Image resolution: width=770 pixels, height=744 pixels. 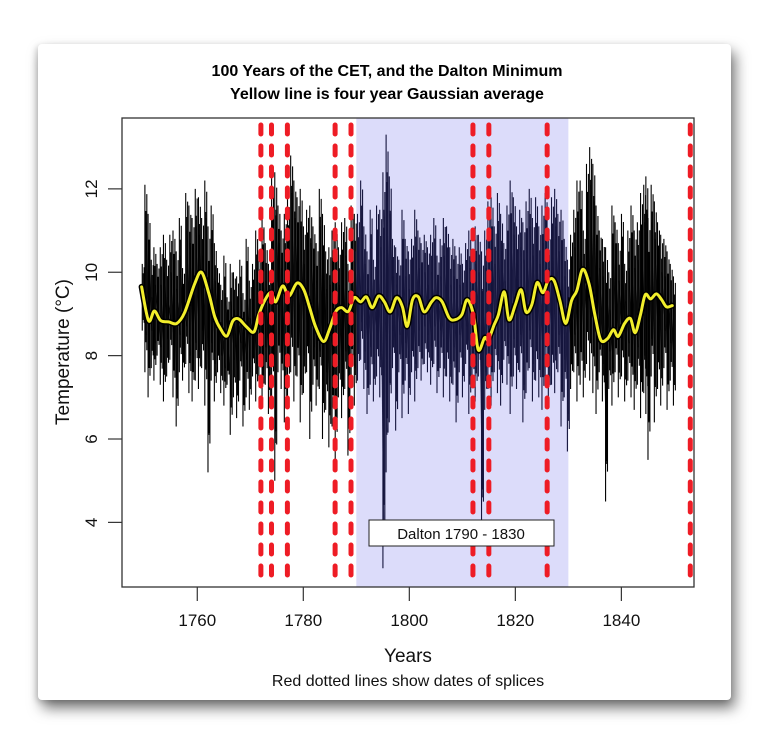 What do you see at coordinates (91, 188) in the screenshot?
I see `y-tick-label: 12` at bounding box center [91, 188].